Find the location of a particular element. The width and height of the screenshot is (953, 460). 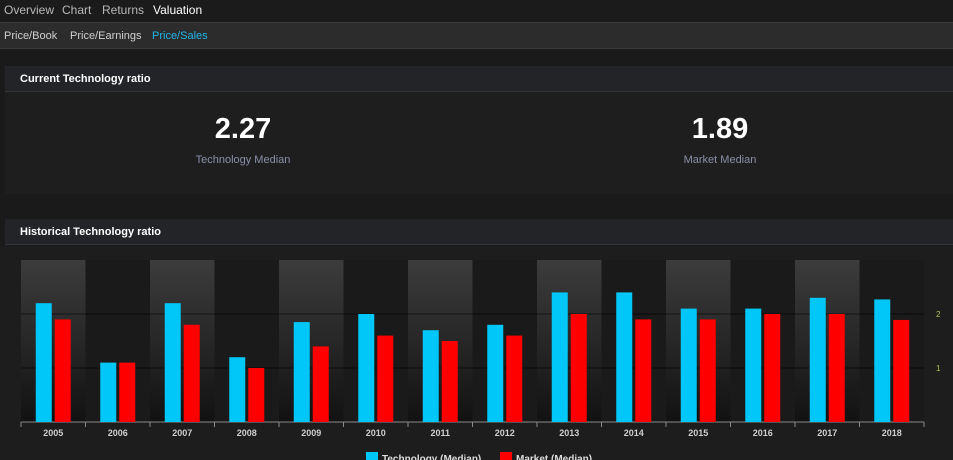

technology-median-label: Technology Median is located at coordinates (243, 160).